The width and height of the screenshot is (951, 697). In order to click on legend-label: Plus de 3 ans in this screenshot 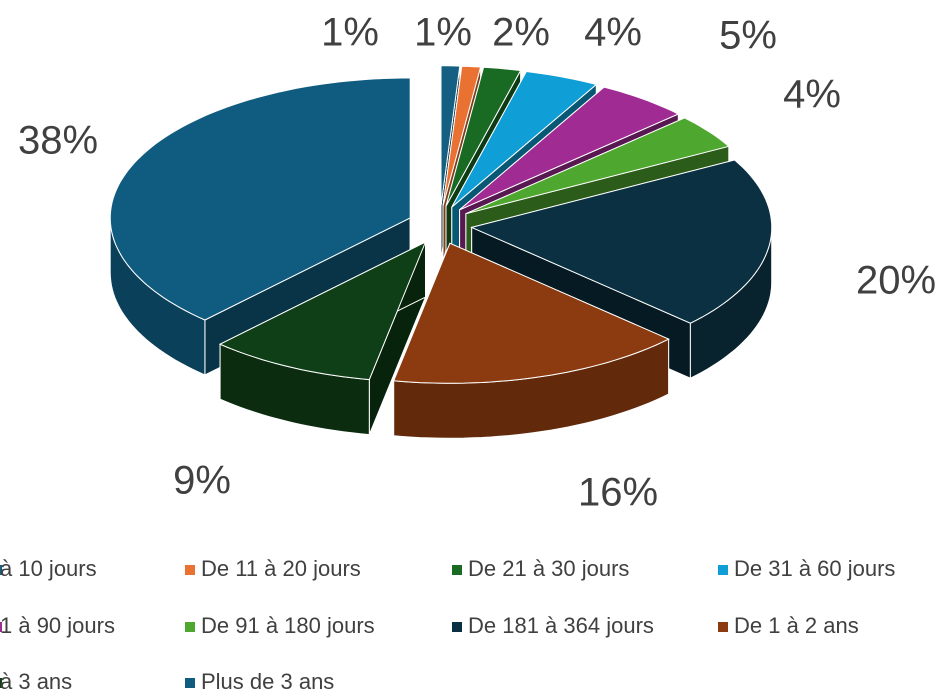, I will do `click(267, 681)`.